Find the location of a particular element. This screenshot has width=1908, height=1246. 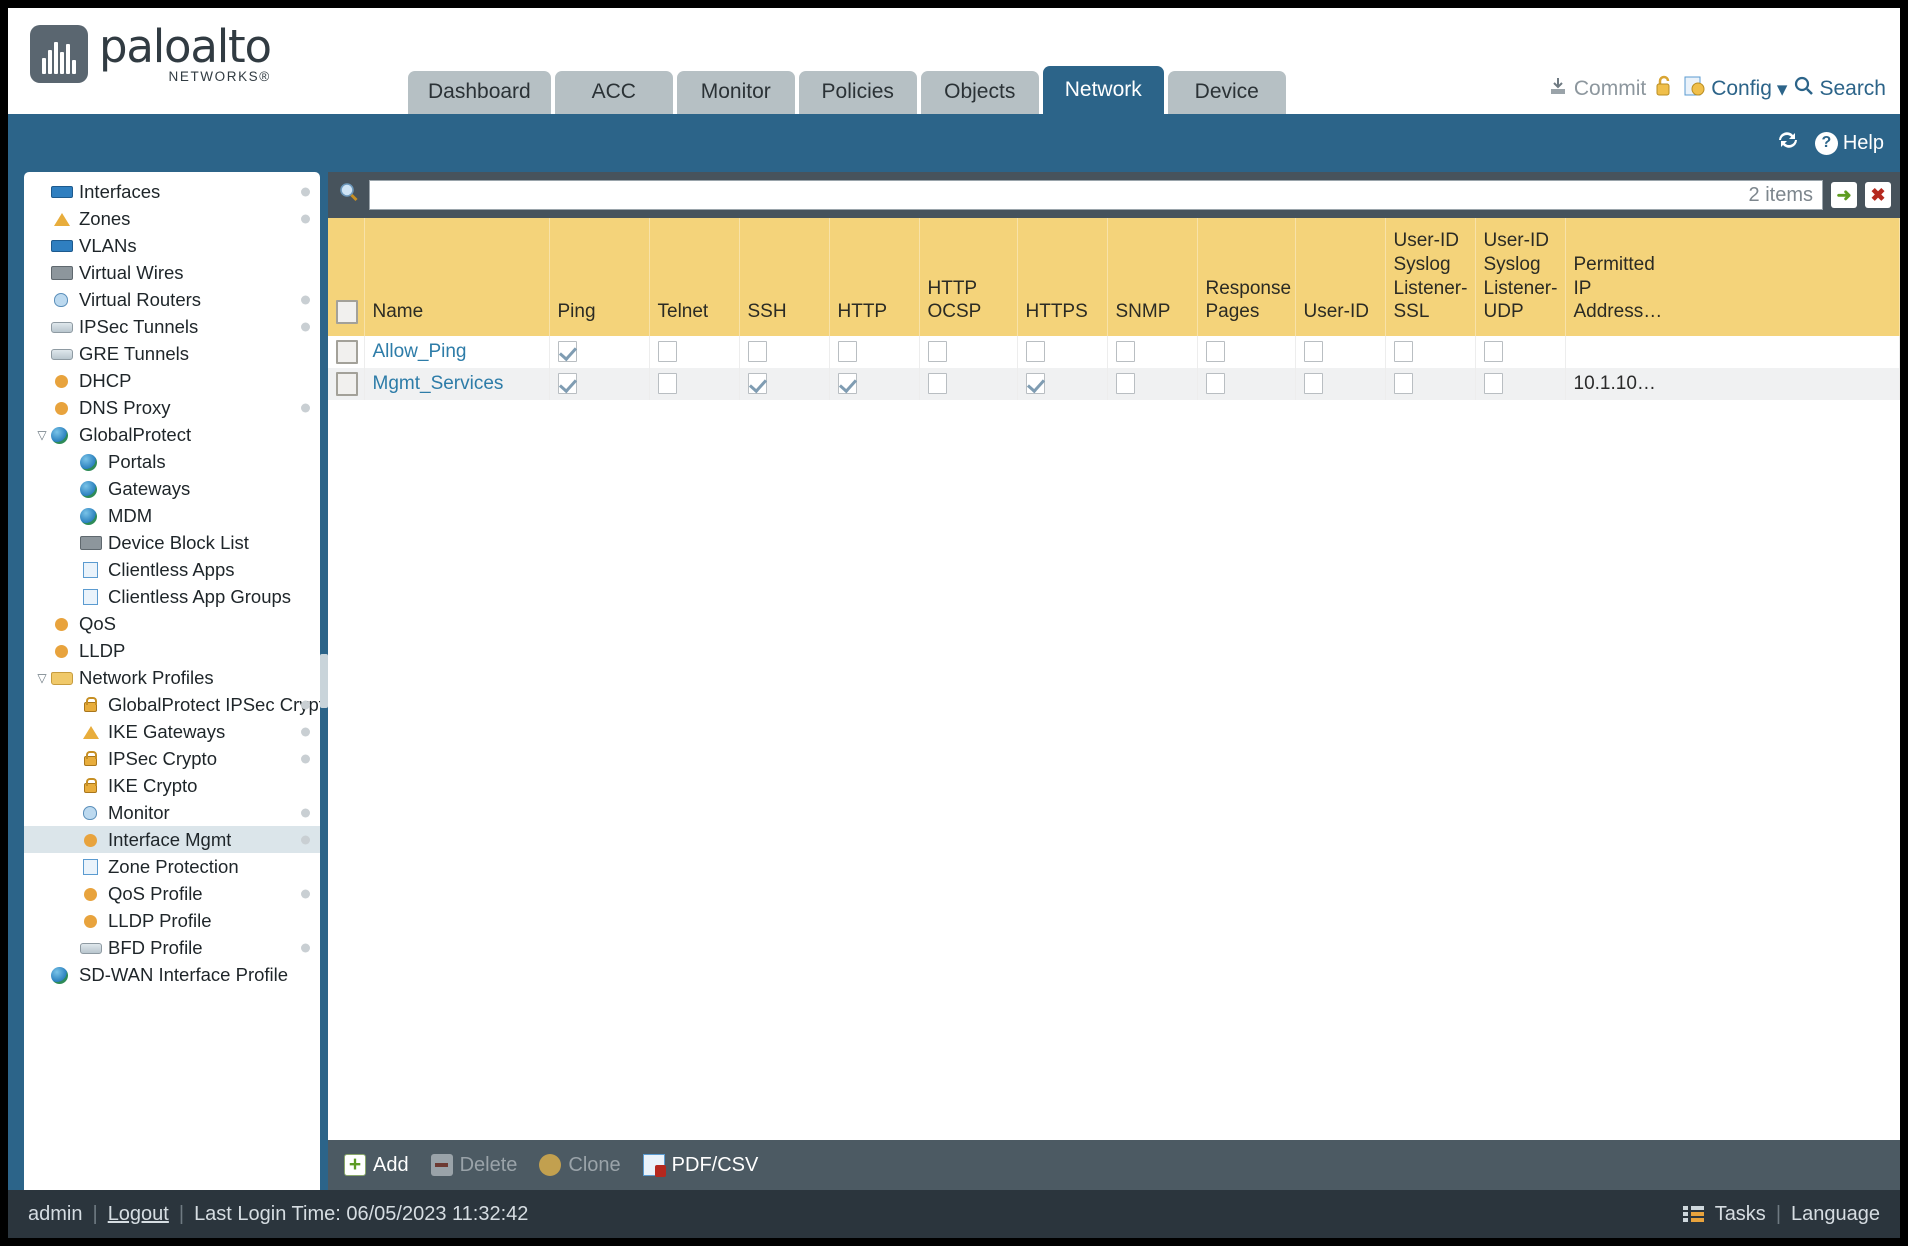

column-header-telnet: Telnet is located at coordinates (694, 277).